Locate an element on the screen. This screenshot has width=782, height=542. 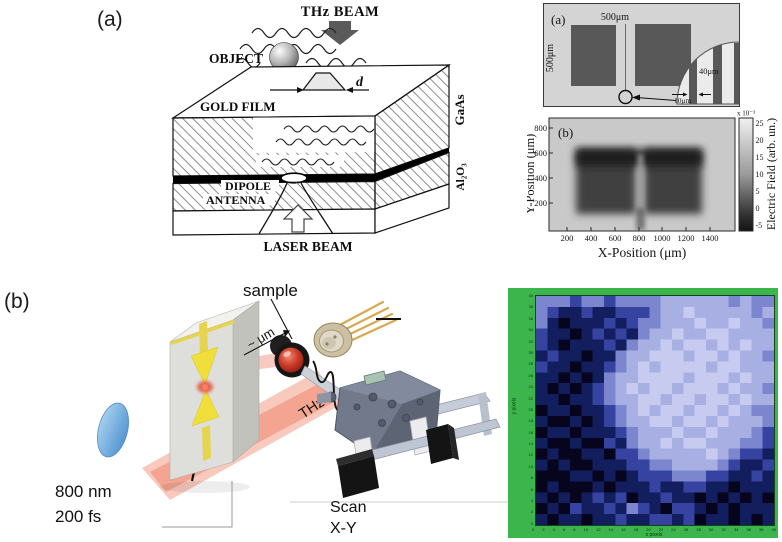
colorbar-exponent: x 10⁻³ is located at coordinates (746, 114).